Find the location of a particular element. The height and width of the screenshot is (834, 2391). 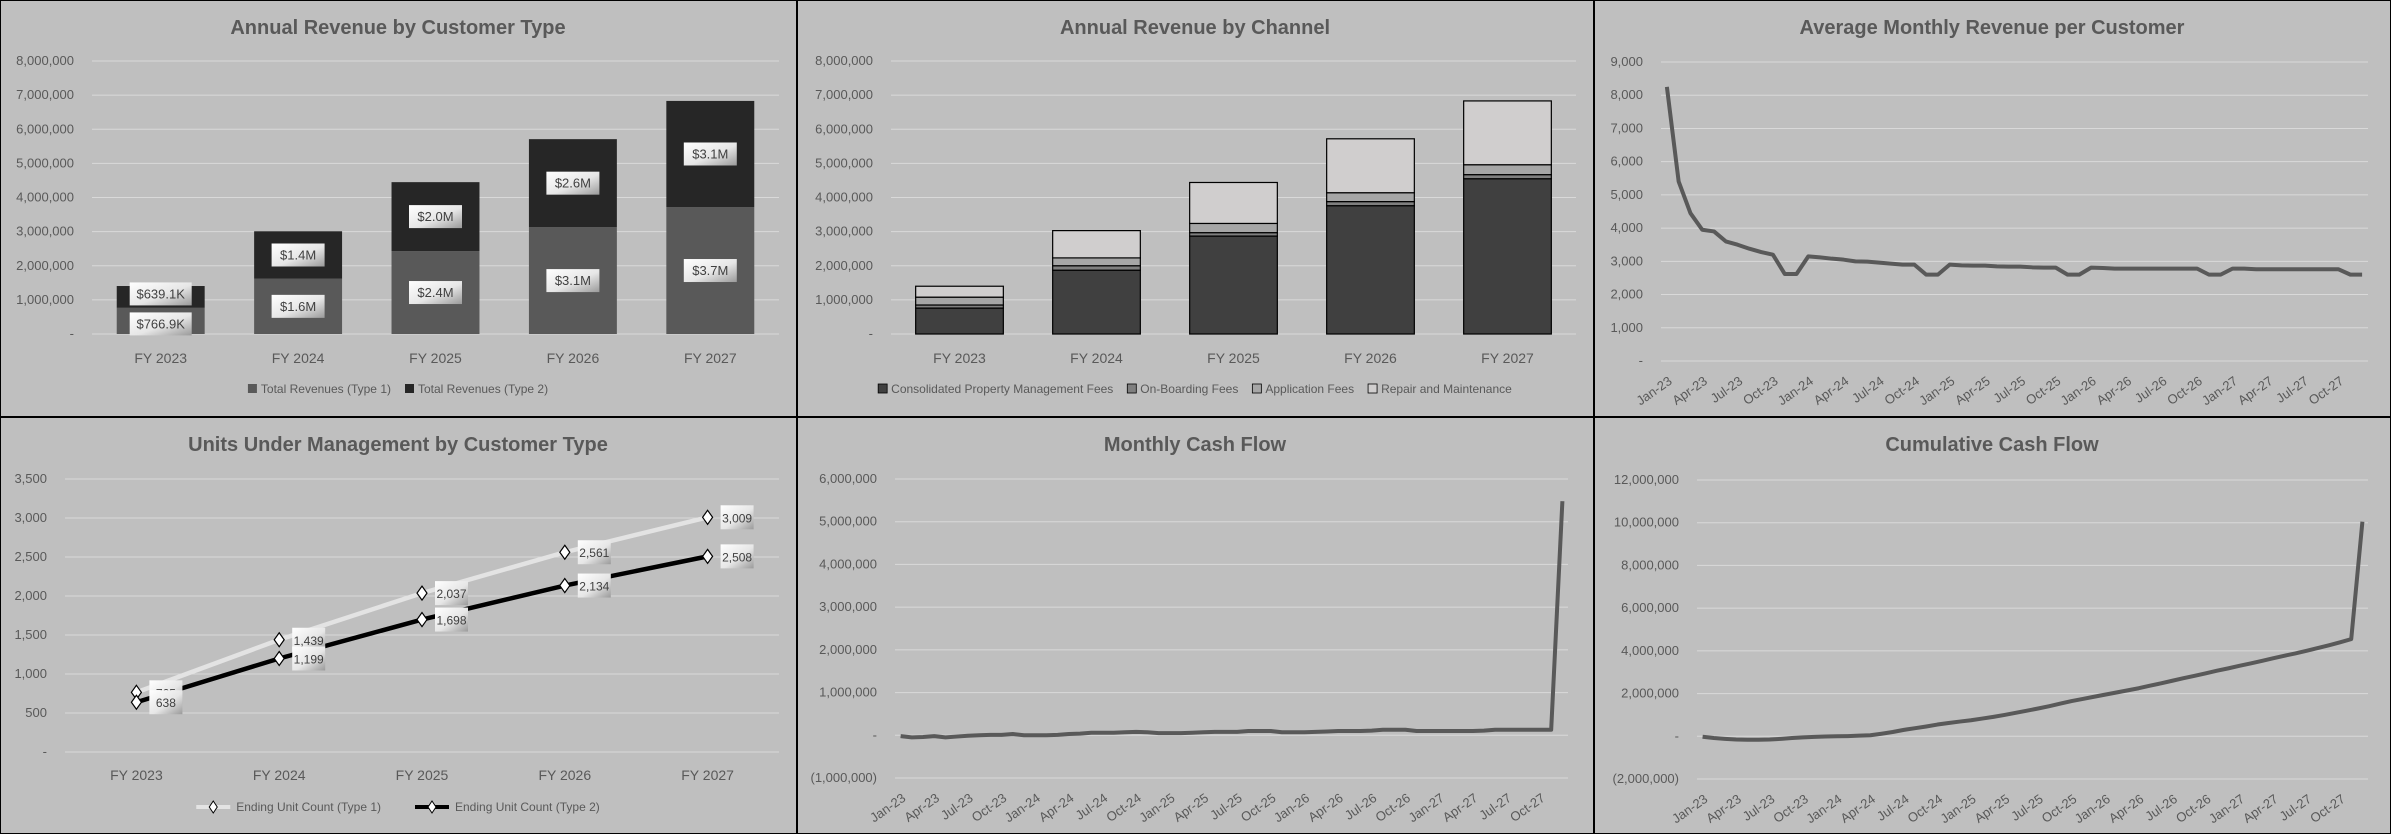

y-tick-label: 5,000,000 is located at coordinates (844, 162).